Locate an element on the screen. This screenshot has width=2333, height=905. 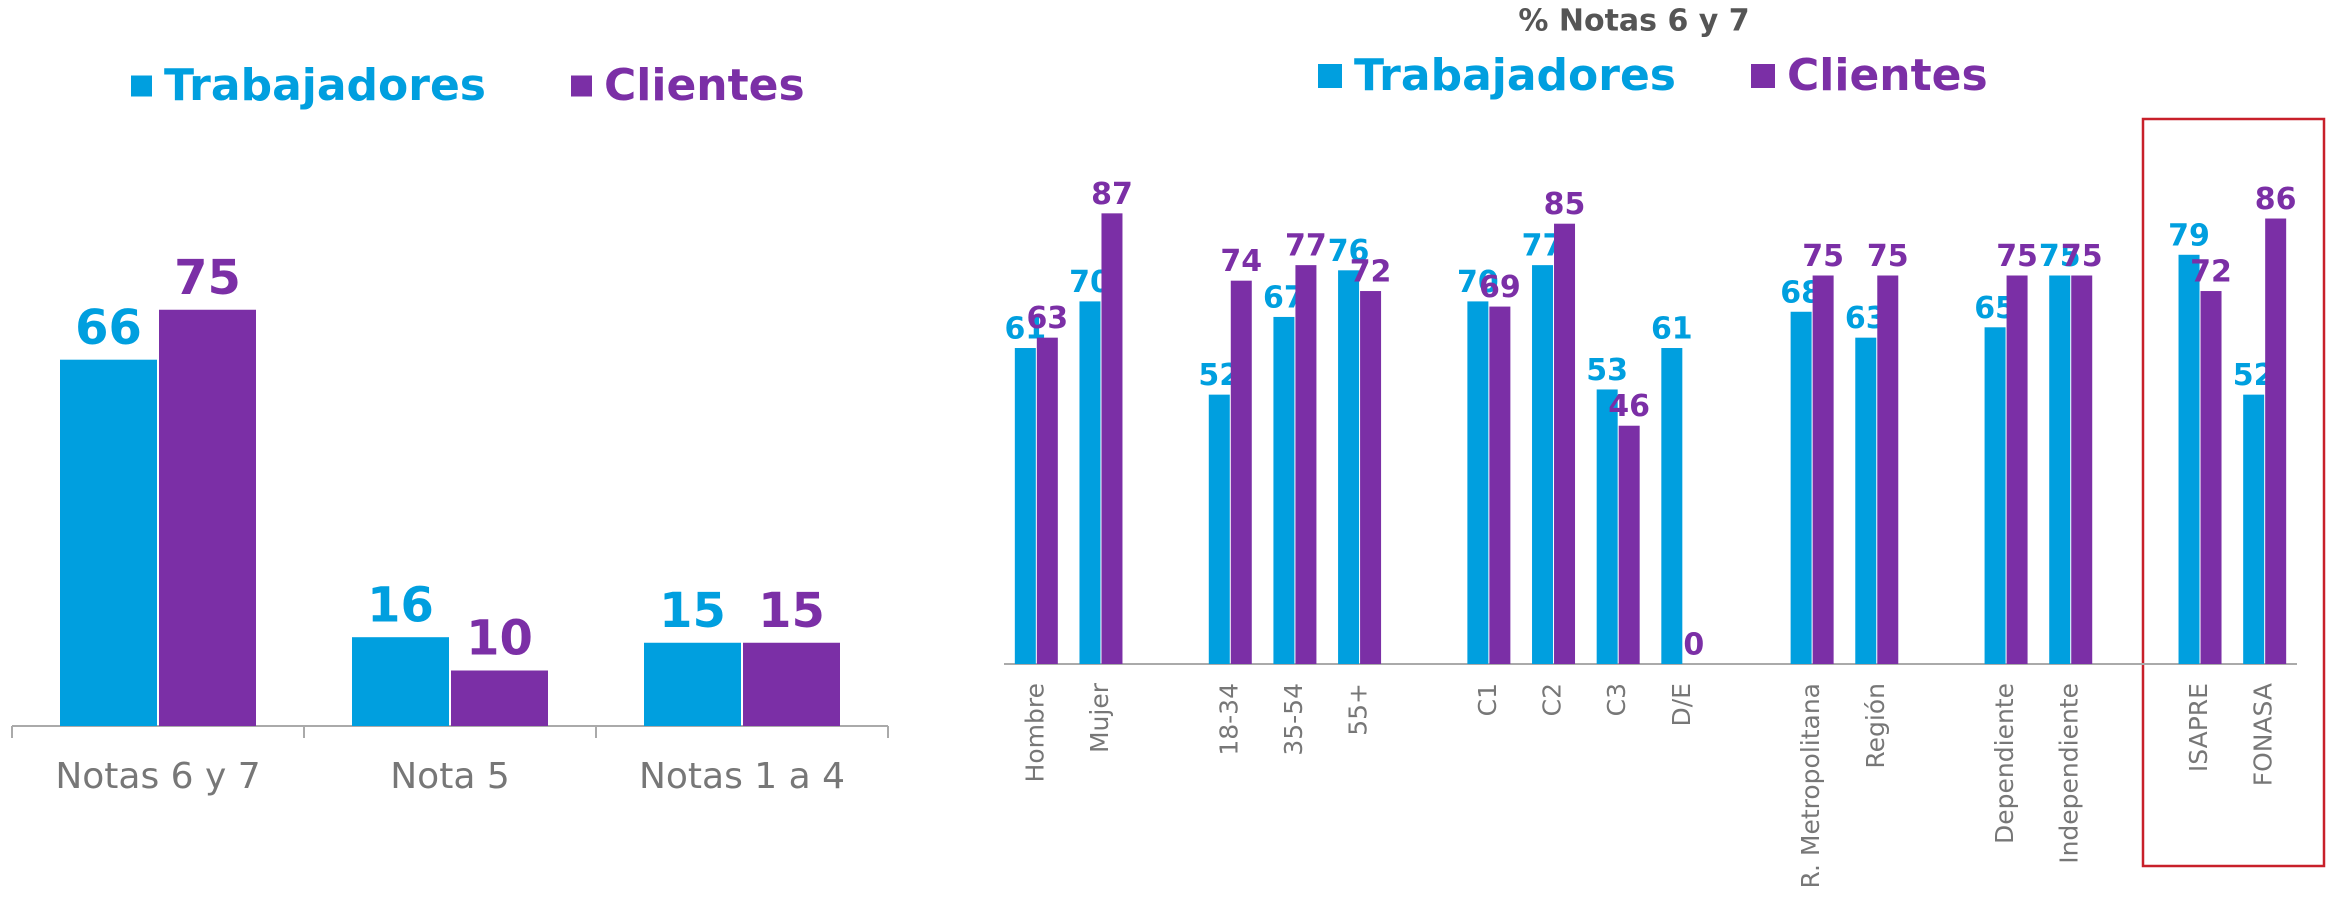
x-tick-label: R. Metropolitana is located at coordinates (1810, 786).